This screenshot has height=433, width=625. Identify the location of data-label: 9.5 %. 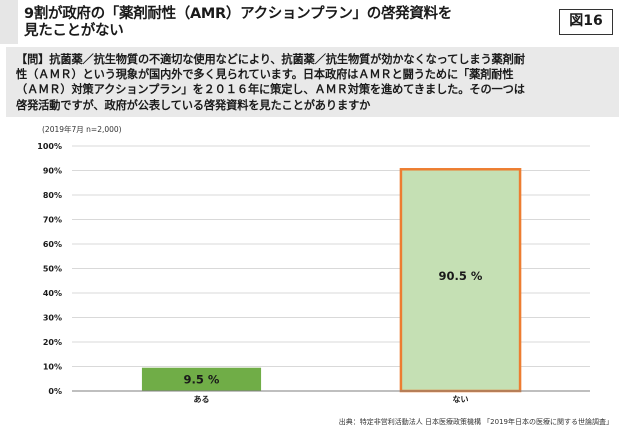
(202, 379).